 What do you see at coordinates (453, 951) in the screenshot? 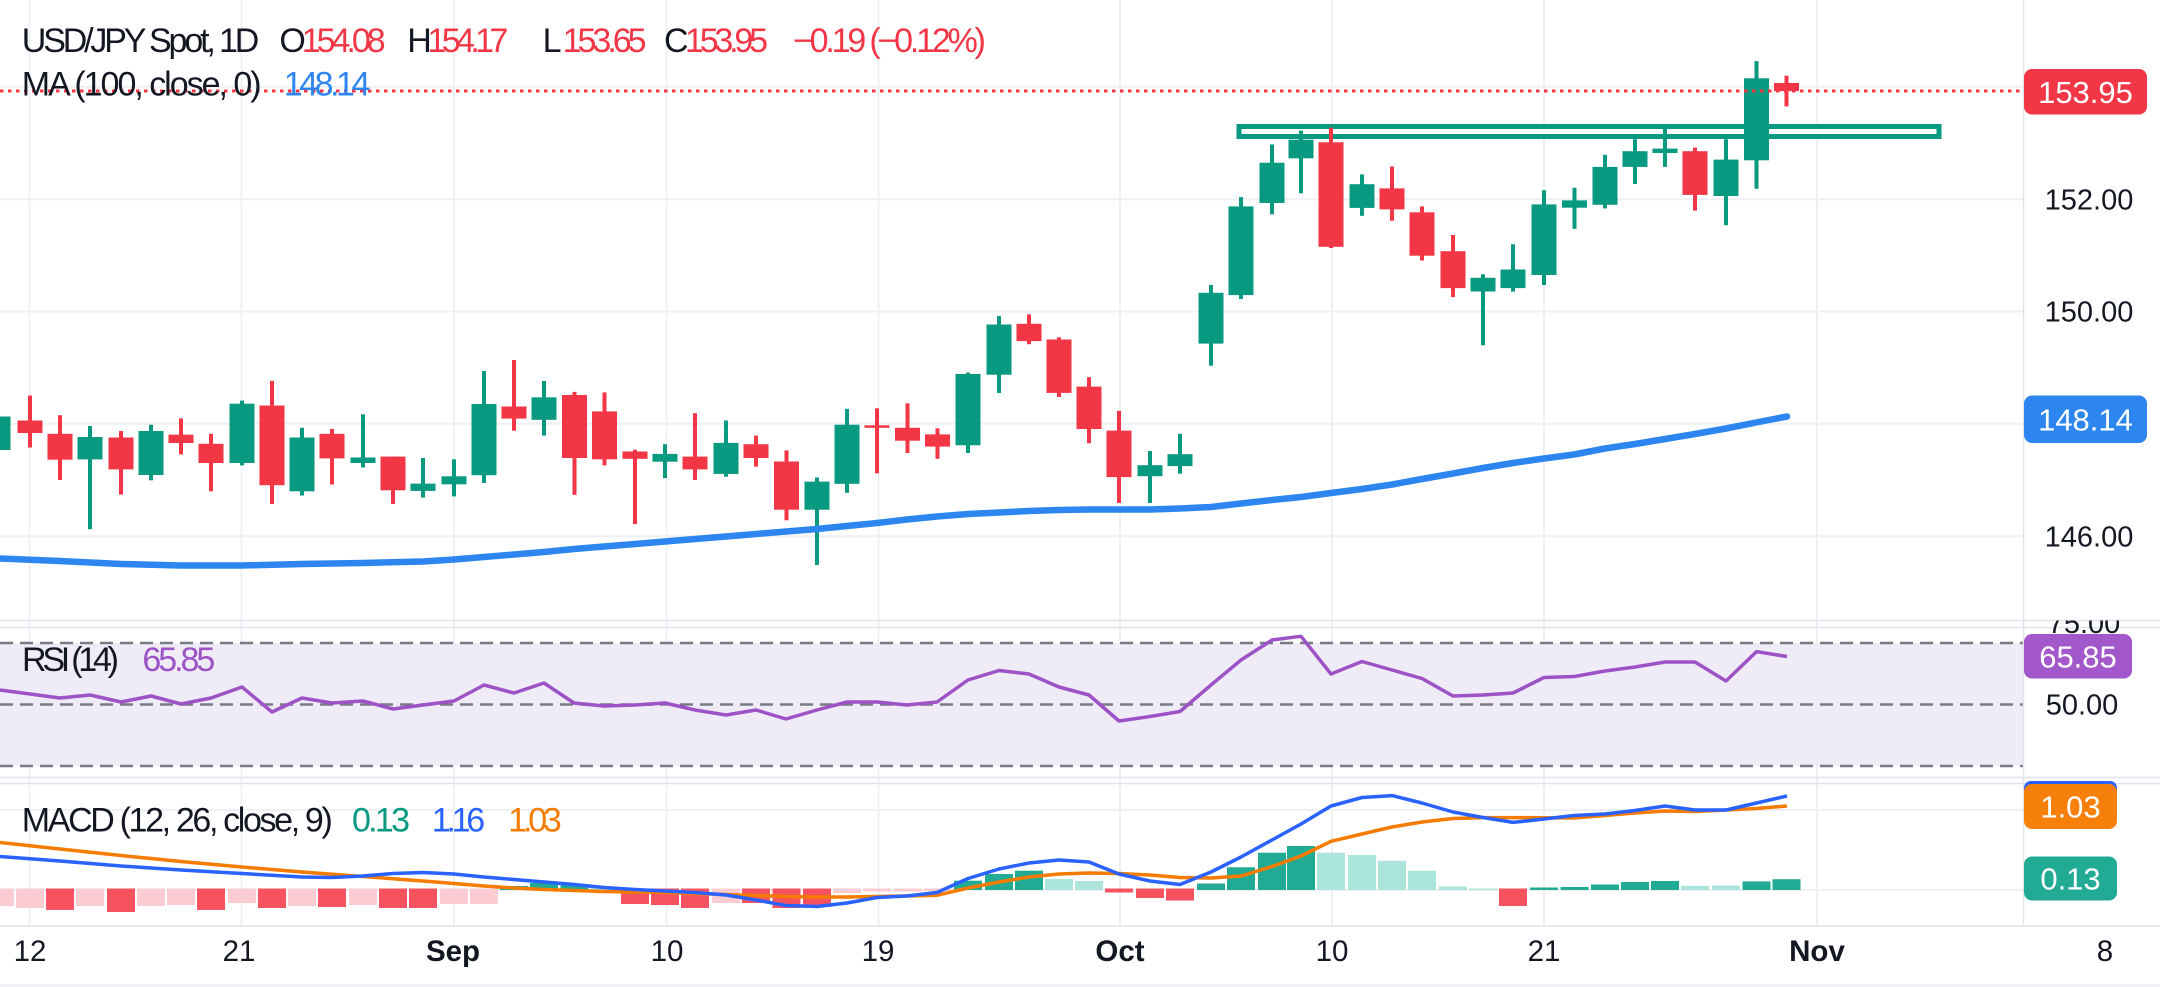
I see `svg-text: Sep` at bounding box center [453, 951].